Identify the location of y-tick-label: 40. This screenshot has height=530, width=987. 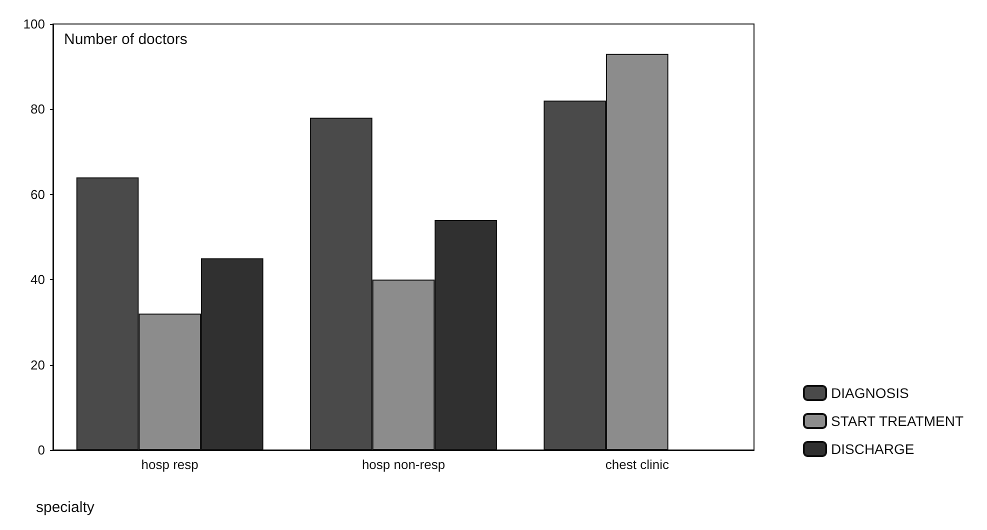
(37, 280).